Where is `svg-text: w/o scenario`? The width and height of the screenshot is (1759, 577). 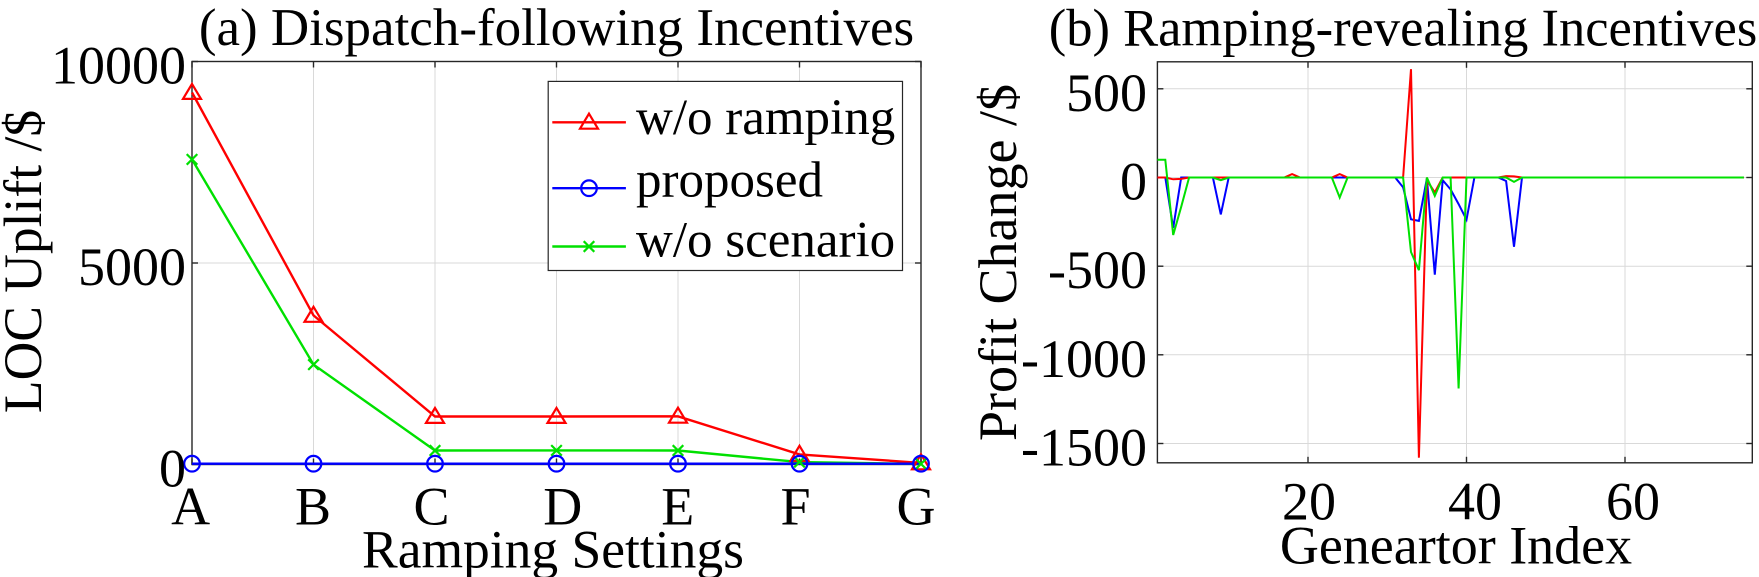
svg-text: w/o scenario is located at coordinates (765, 241).